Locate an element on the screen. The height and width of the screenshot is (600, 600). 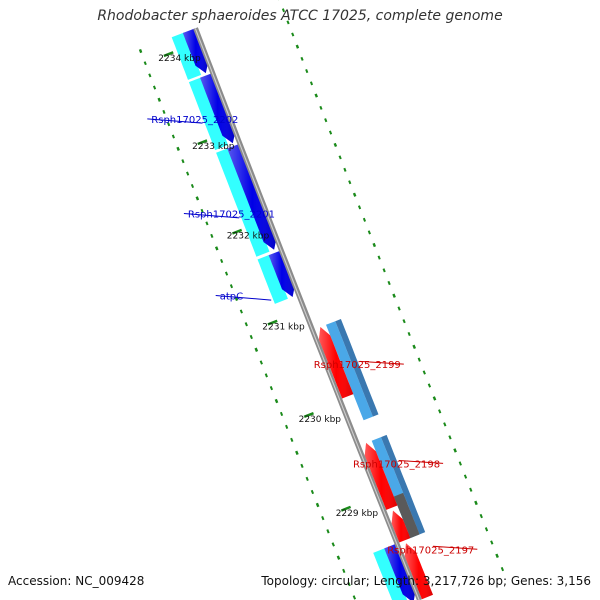
reverse-gene-bar is located at coordinates (349, 371).